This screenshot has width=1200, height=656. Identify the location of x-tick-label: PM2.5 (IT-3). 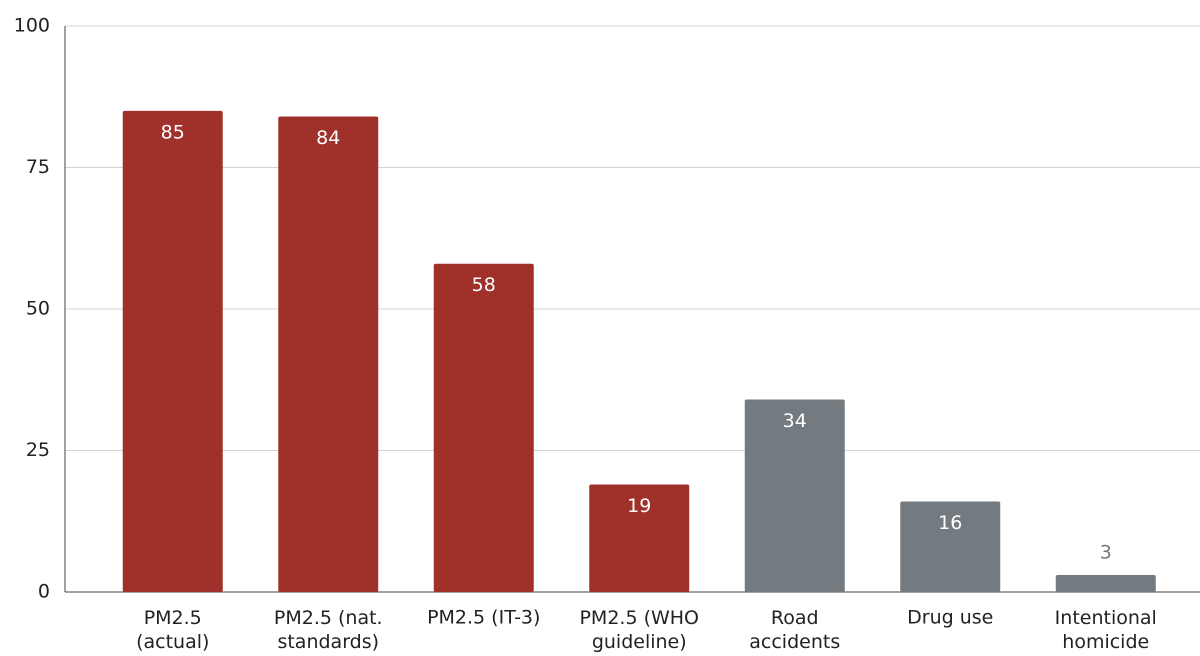
(483, 618).